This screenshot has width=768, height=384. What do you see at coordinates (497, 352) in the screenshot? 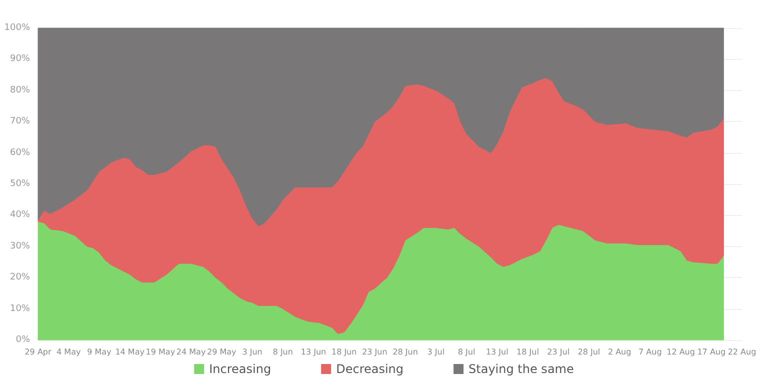
I see `x-tick-label: 13 Jul` at bounding box center [497, 352].